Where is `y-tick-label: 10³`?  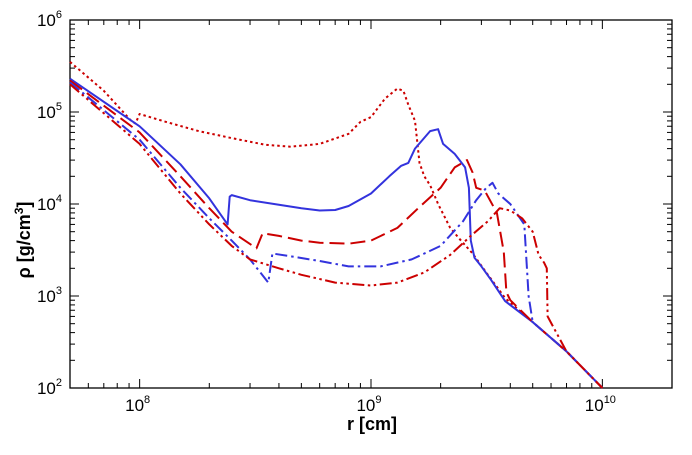
y-tick-label: 10³ is located at coordinates (49, 295).